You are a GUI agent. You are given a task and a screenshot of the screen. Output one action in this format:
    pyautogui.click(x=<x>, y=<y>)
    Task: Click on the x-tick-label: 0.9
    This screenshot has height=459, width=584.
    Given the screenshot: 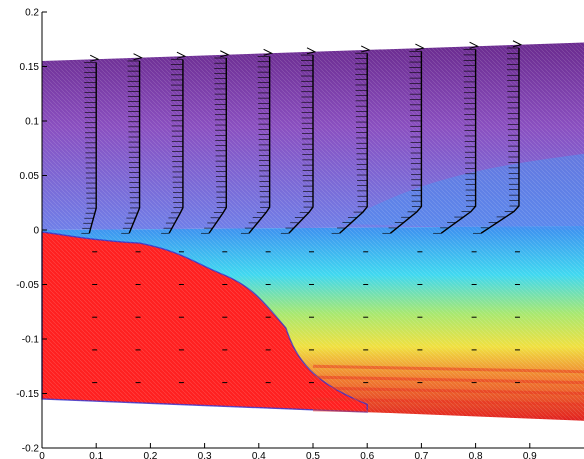 What is the action you would take?
    pyautogui.click(x=530, y=455)
    